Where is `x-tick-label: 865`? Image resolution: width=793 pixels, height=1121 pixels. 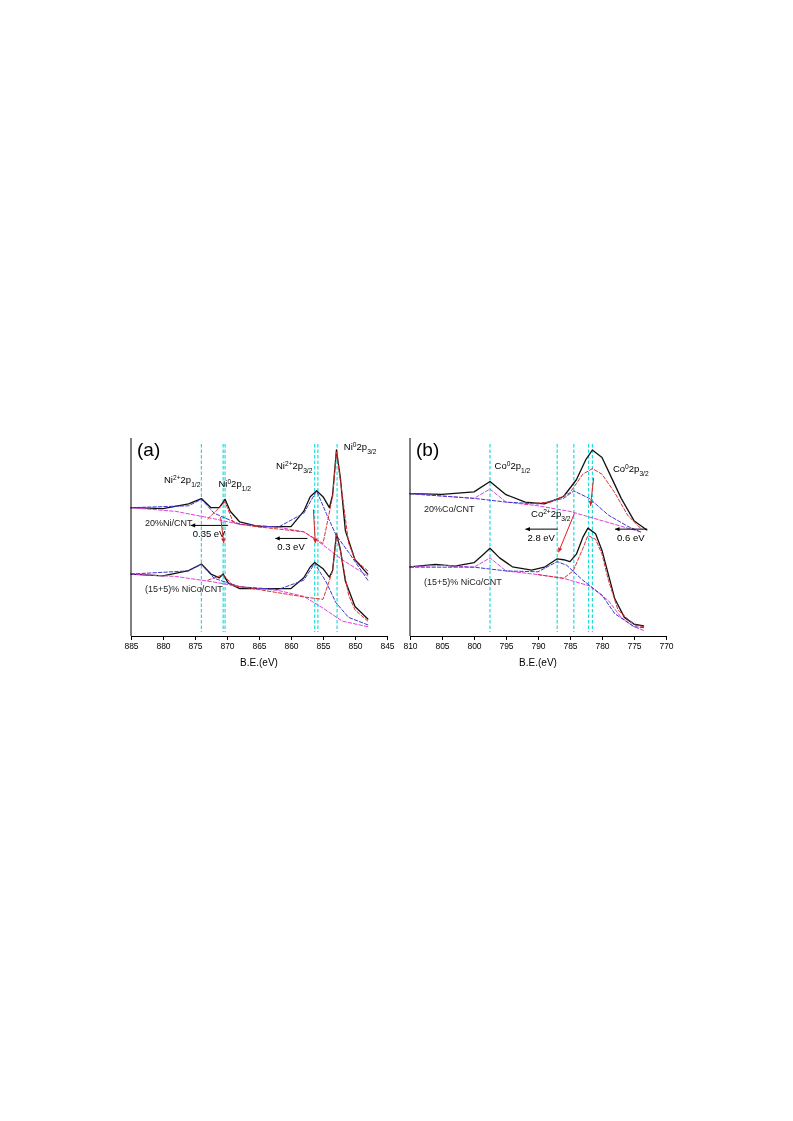 x-tick-label: 865 is located at coordinates (259, 646).